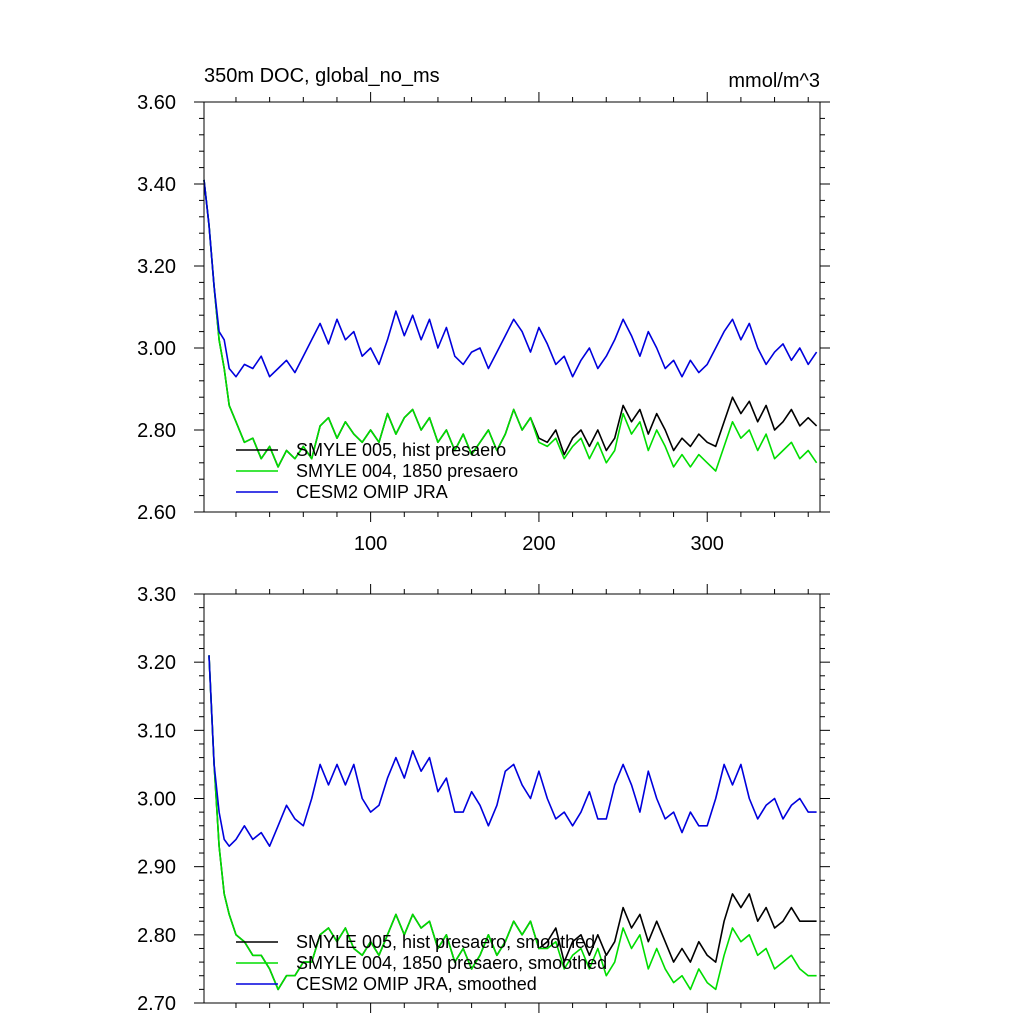  What do you see at coordinates (707, 544) in the screenshot?
I see `x-tick-label: 300` at bounding box center [707, 544].